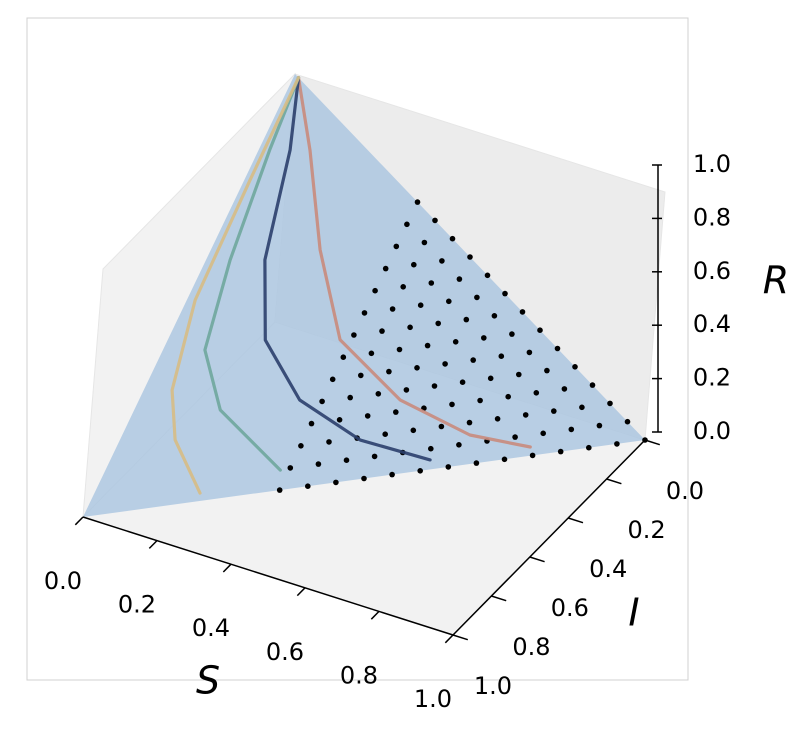 This screenshot has width=800, height=744. I want to click on y-tick-label: 1.0, so click(493, 686).